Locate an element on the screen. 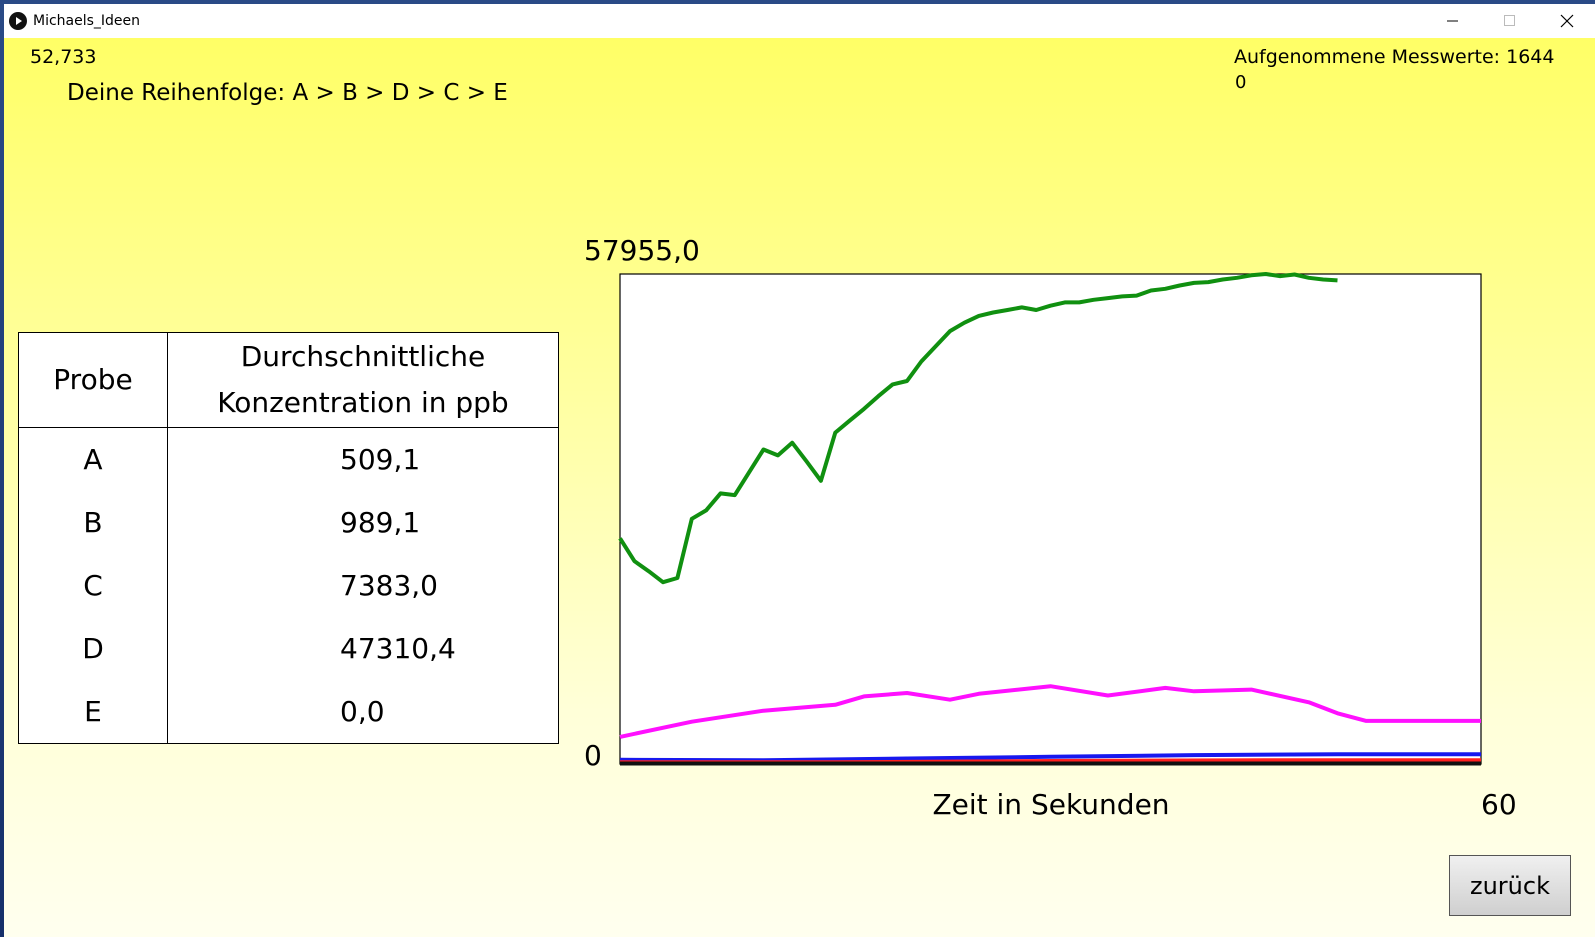 This screenshot has width=1595, height=937. table-row: D 47310,4 is located at coordinates (288, 648).